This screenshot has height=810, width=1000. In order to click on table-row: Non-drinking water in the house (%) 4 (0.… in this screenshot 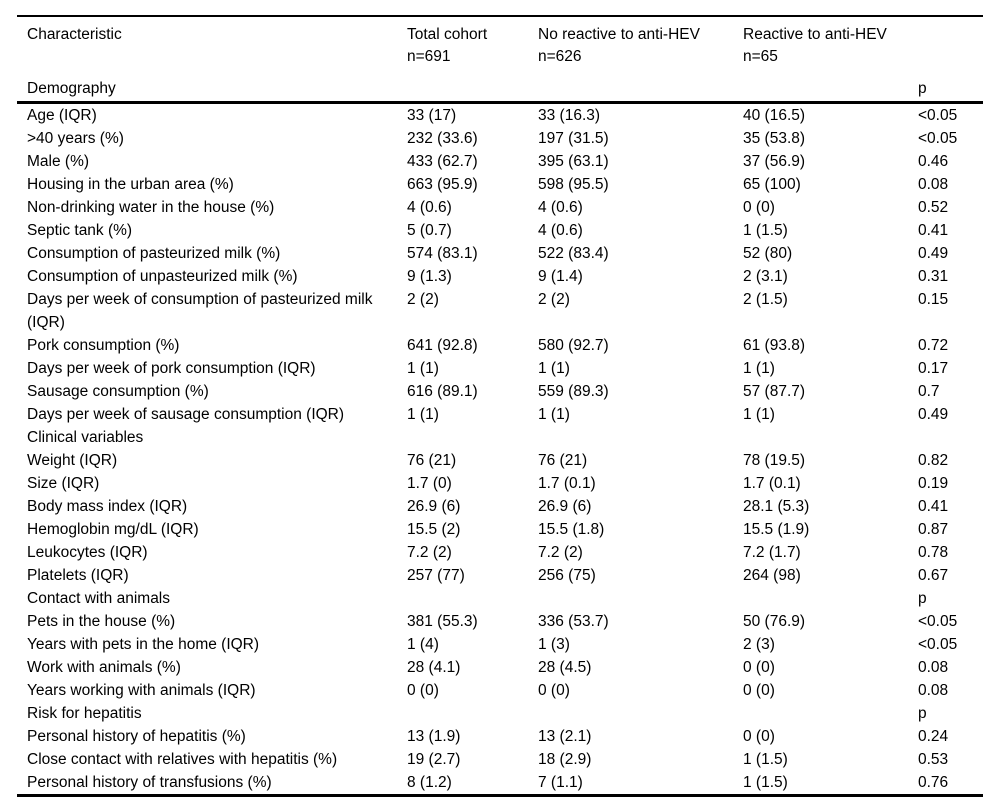, I will do `click(500, 207)`.